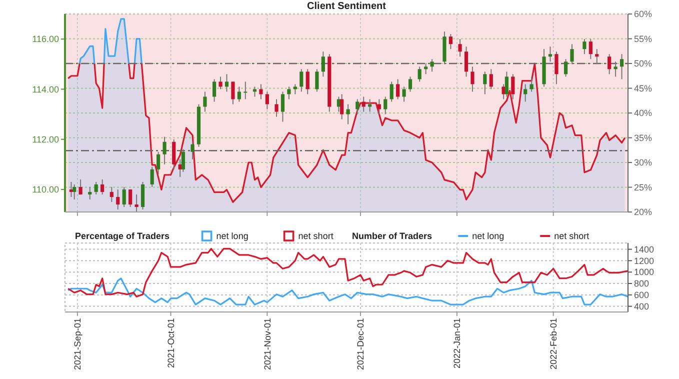  Describe the element at coordinates (643, 113) in the screenshot. I see `y2-tick-label: 40%` at that location.